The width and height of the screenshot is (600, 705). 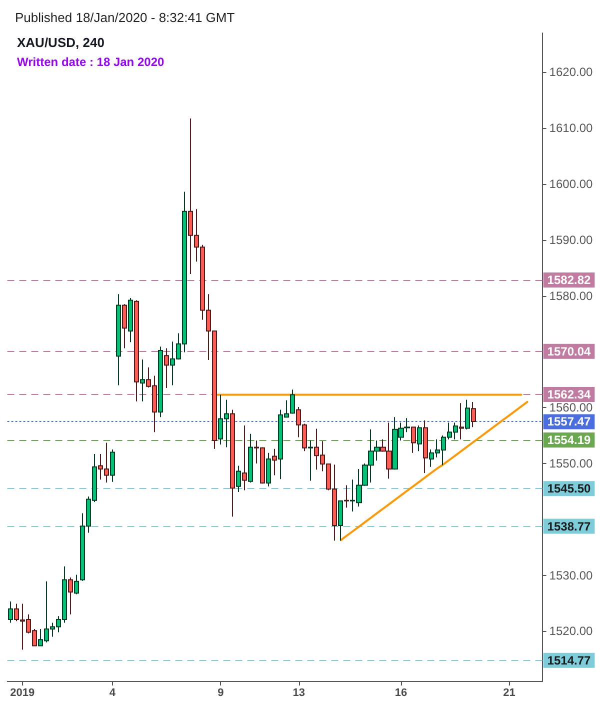 I want to click on y-tick-label: 1560.00, so click(x=571, y=407).